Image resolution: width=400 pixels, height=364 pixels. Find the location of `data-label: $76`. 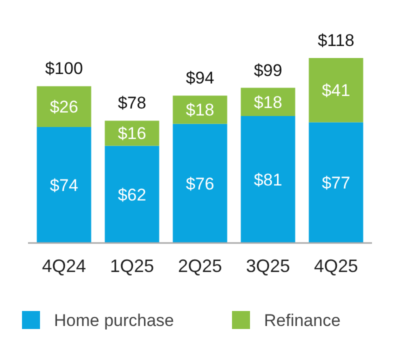

data-label: $76 is located at coordinates (200, 184).